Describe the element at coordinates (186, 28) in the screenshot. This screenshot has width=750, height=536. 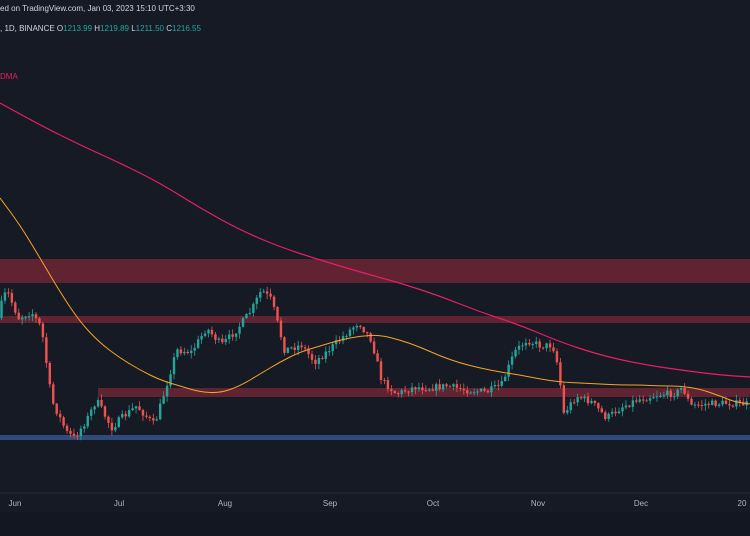
I see `ohlc-value: 1216.55` at that location.